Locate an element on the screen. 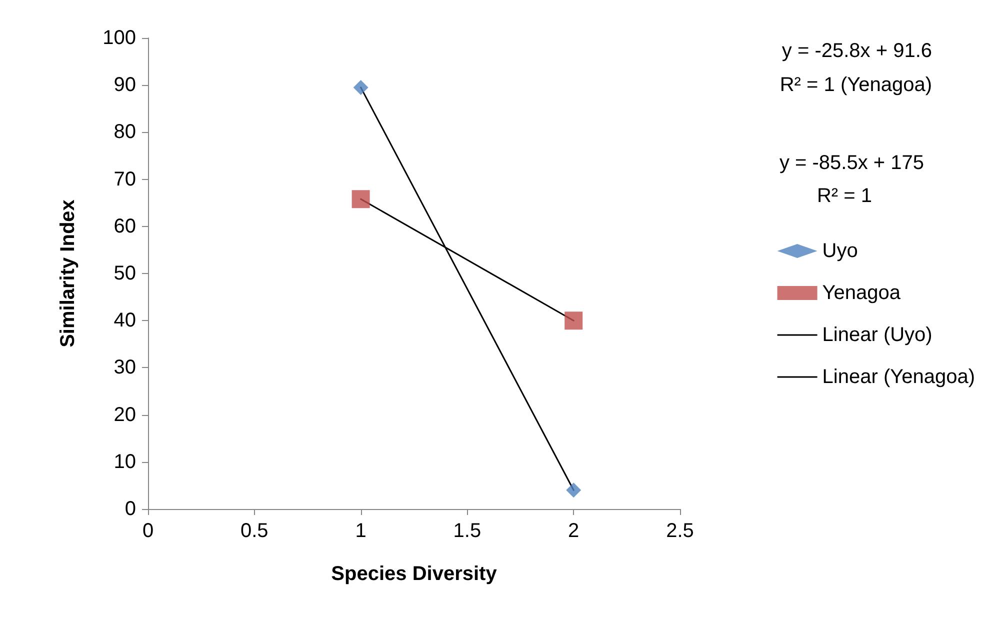 The image size is (1000, 628). y-tick-label: 50 is located at coordinates (125, 273).